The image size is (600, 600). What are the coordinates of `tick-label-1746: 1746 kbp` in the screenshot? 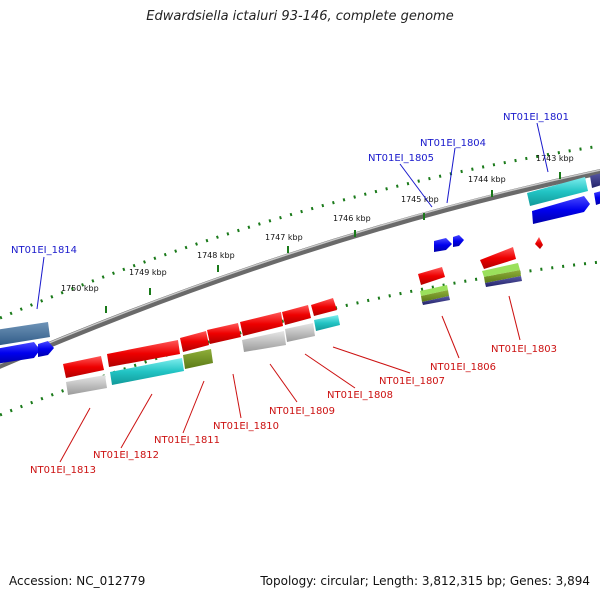 It's located at (352, 218).